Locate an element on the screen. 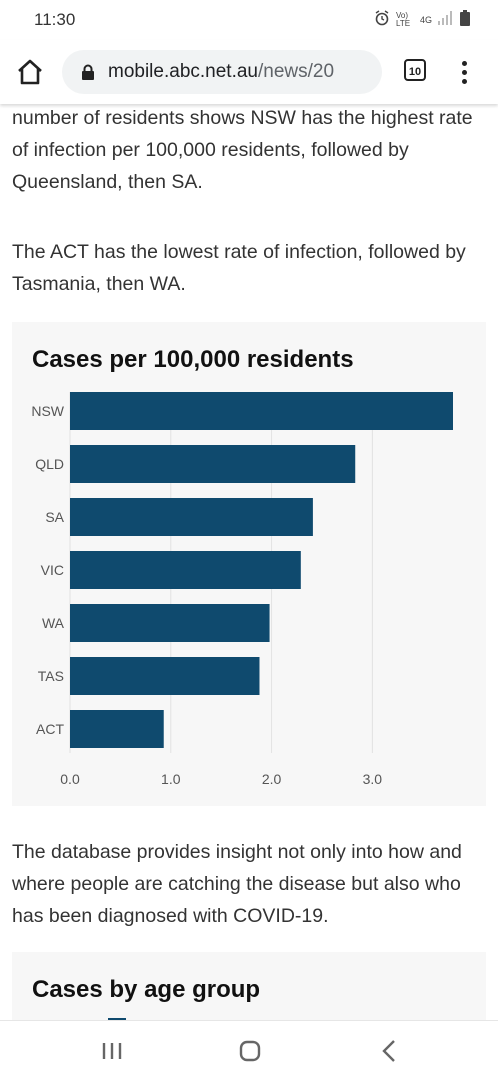 Image resolution: width=498 pixels, height=1081 pixels. network-type-icon: 4G is located at coordinates (425, 19).